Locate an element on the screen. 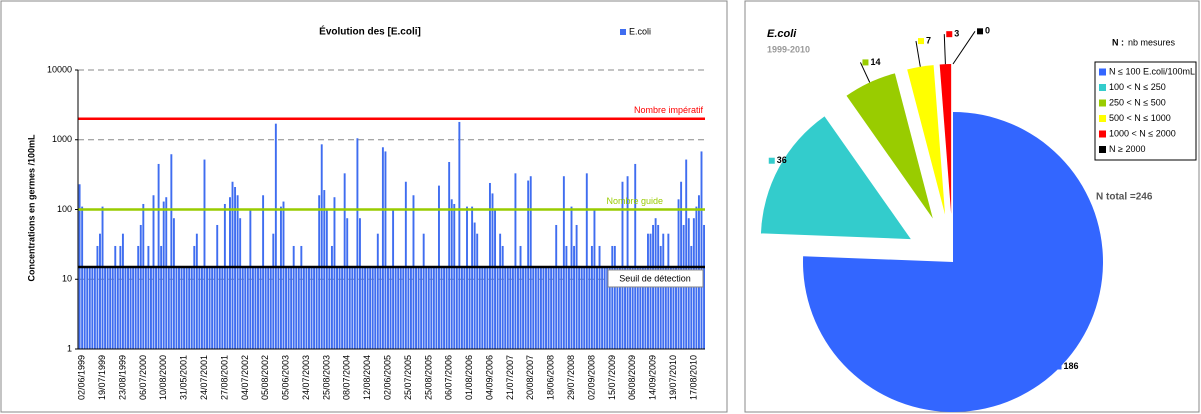 Image resolution: width=1201 pixels, height=414 pixels. legend-key: N : is located at coordinates (1118, 42).